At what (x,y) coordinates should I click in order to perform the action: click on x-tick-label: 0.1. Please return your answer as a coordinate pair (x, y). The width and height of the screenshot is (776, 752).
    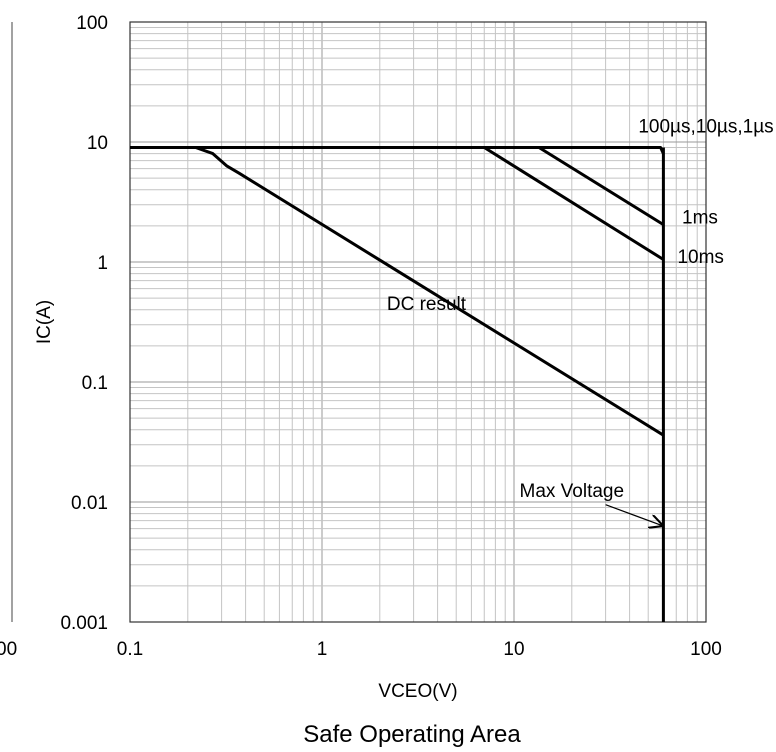
    Looking at the image, I should click on (130, 649).